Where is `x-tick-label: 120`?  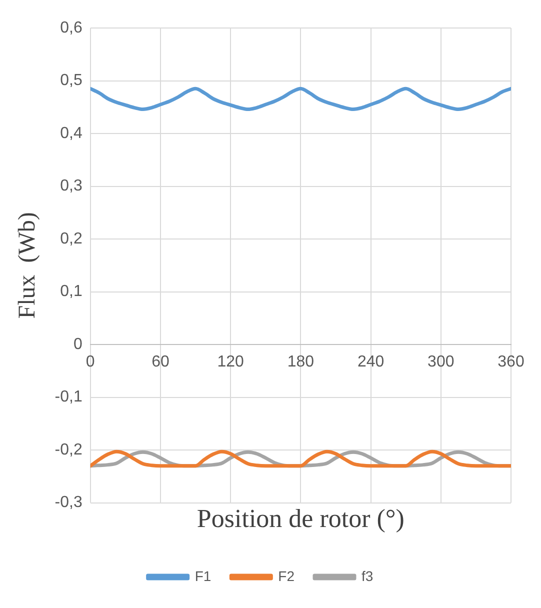 x-tick-label: 120 is located at coordinates (230, 362).